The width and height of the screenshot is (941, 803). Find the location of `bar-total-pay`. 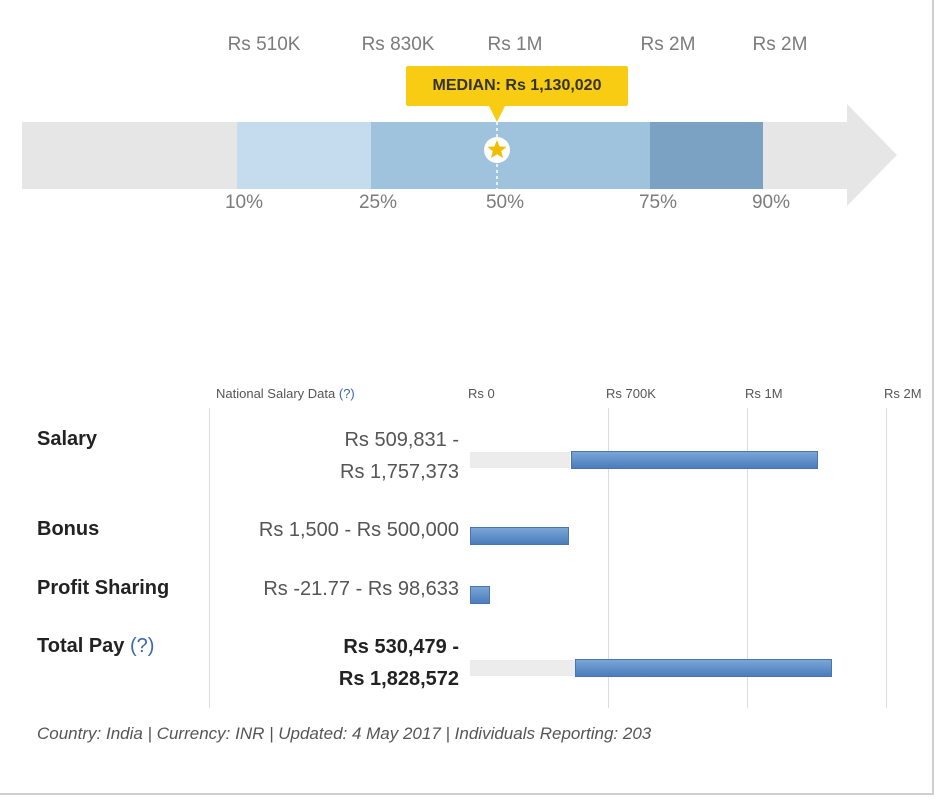

bar-total-pay is located at coordinates (704, 668).